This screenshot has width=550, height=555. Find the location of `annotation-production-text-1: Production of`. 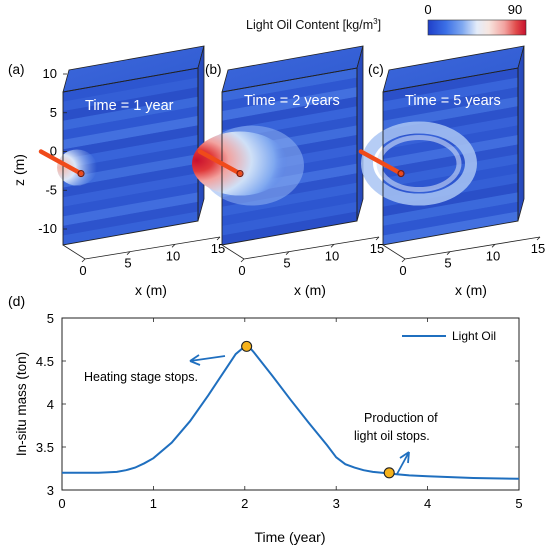

annotation-production-text-1: Production of is located at coordinates (401, 418).